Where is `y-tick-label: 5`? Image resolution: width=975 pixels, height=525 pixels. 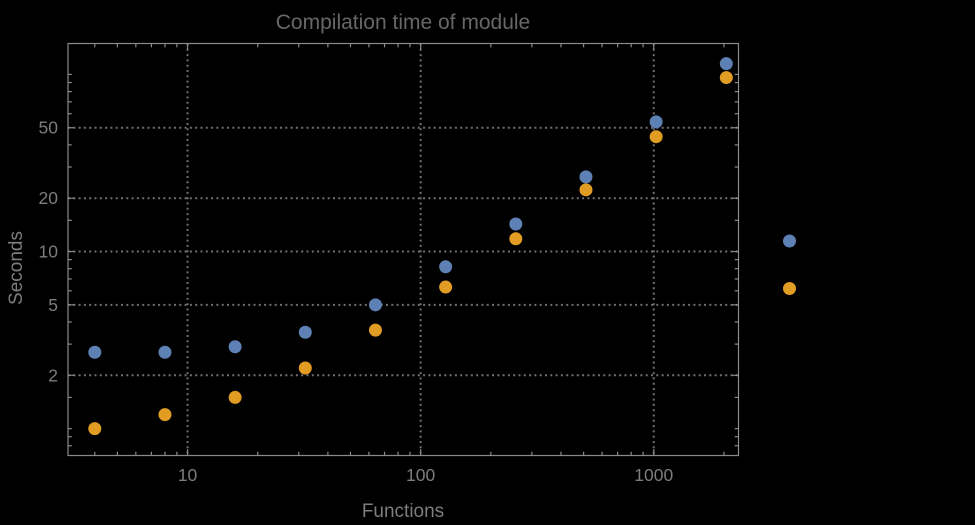 y-tick-label: 5 is located at coordinates (53, 305).